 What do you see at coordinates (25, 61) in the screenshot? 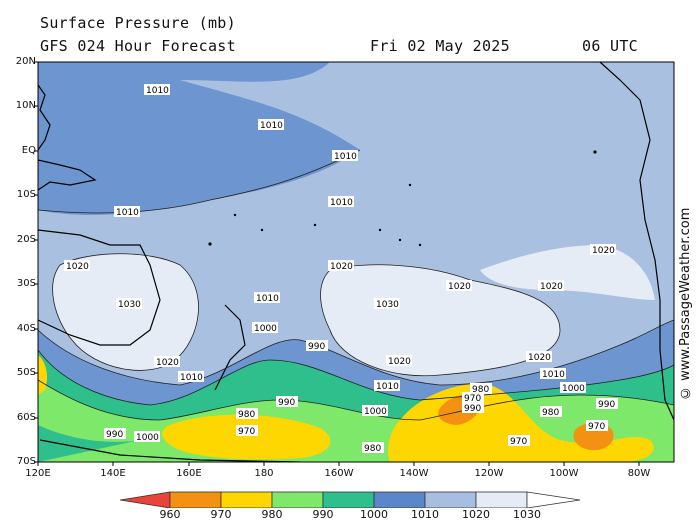
I see `lat-label: 20N` at bounding box center [25, 61].